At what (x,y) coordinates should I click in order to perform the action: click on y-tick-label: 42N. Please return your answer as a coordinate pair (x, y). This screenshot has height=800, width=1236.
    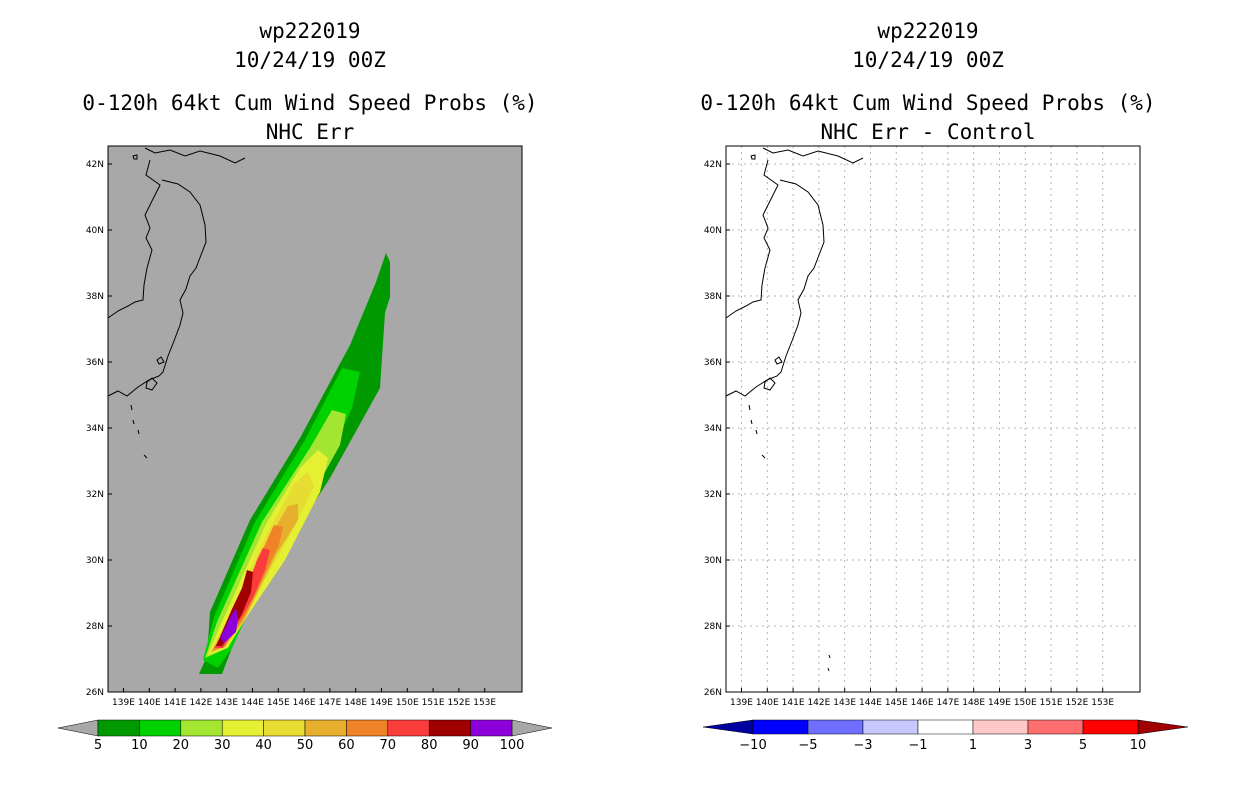
    Looking at the image, I should click on (95, 165).